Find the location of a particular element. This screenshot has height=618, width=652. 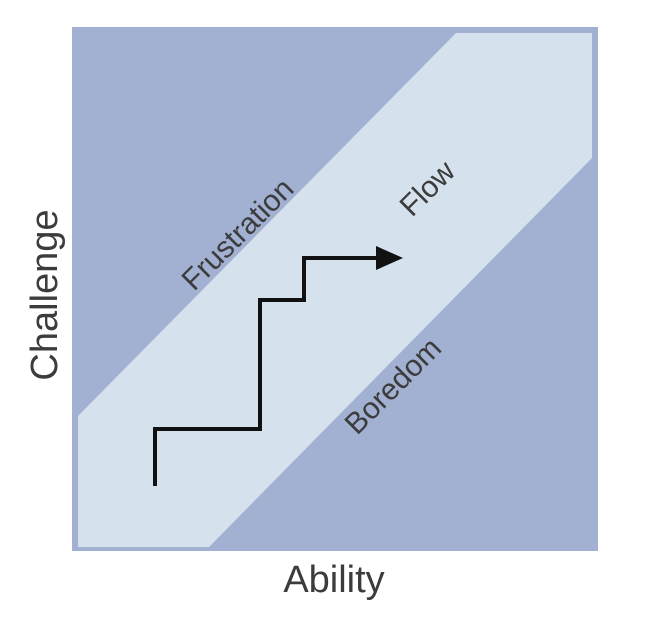

progress-path is located at coordinates (269, 371).